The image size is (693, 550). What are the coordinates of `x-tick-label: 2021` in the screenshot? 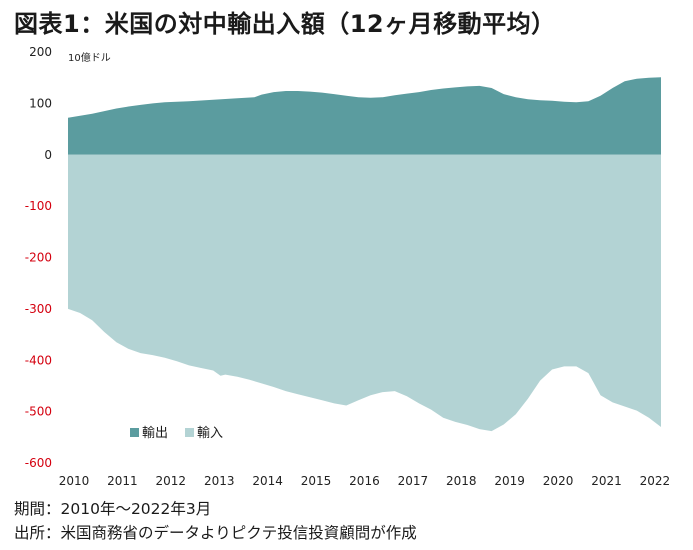 It's located at (606, 481).